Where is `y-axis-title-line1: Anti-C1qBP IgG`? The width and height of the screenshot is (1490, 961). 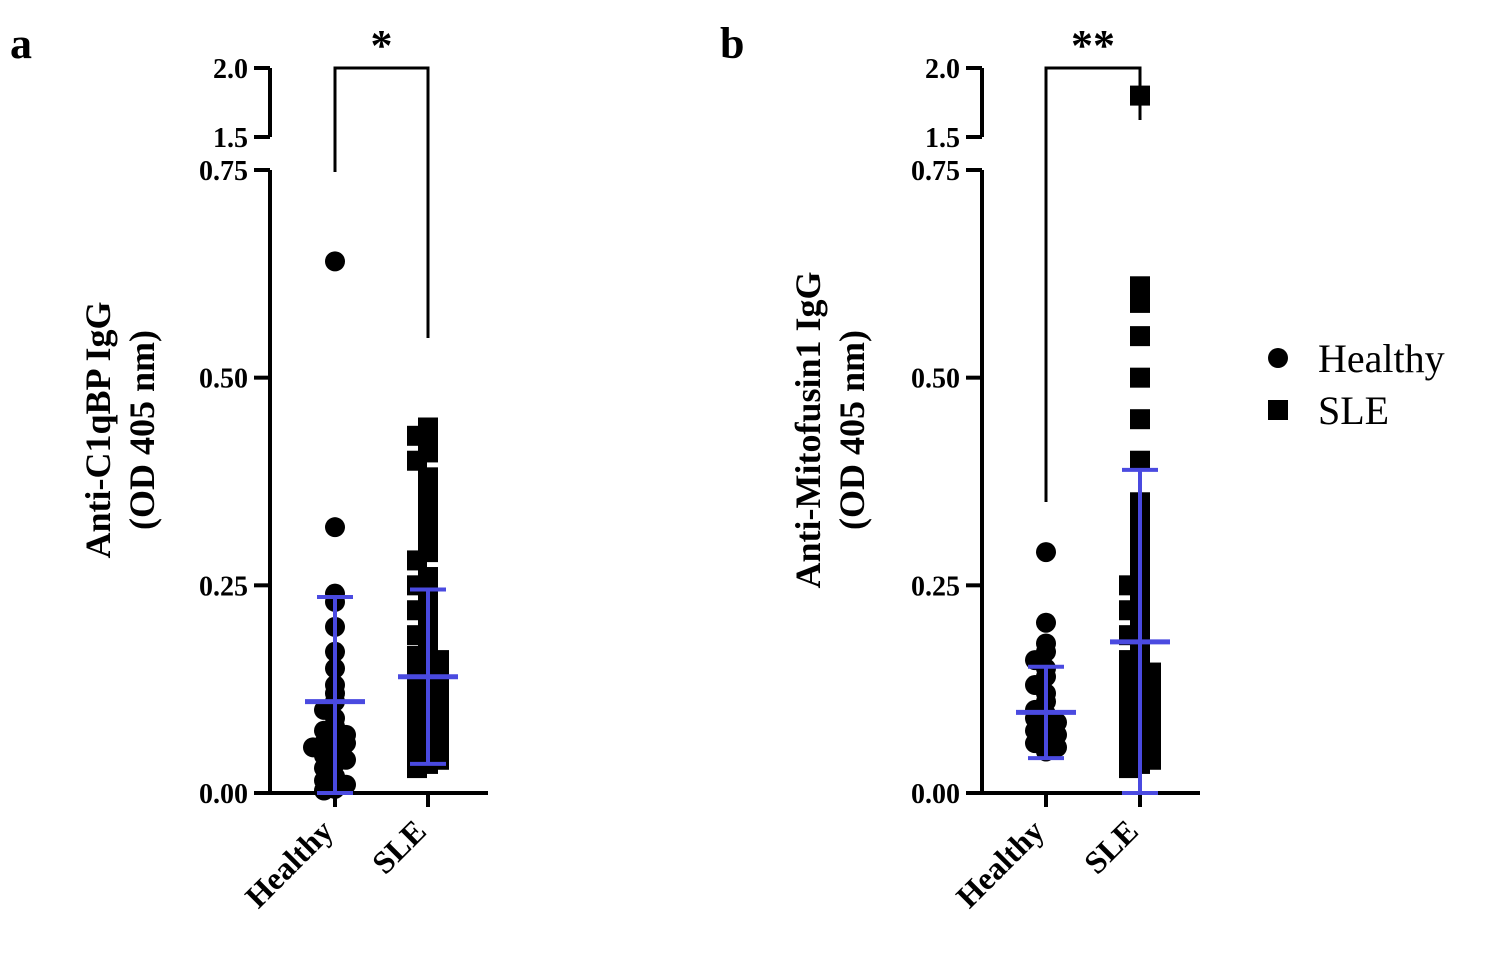 y-axis-title-line1: Anti-C1qBP IgG is located at coordinates (98, 429).